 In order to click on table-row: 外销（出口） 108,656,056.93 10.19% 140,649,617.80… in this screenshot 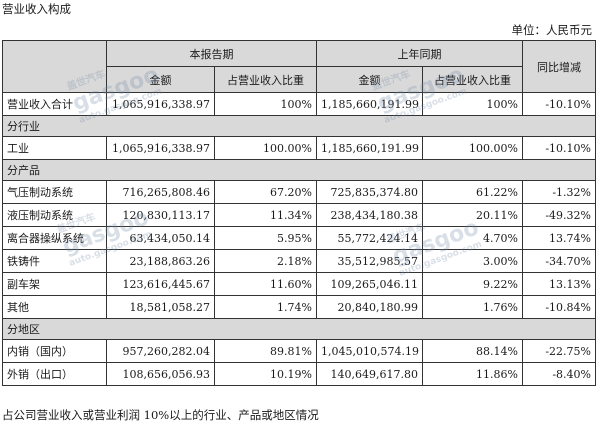, I will do `click(299, 374)`.